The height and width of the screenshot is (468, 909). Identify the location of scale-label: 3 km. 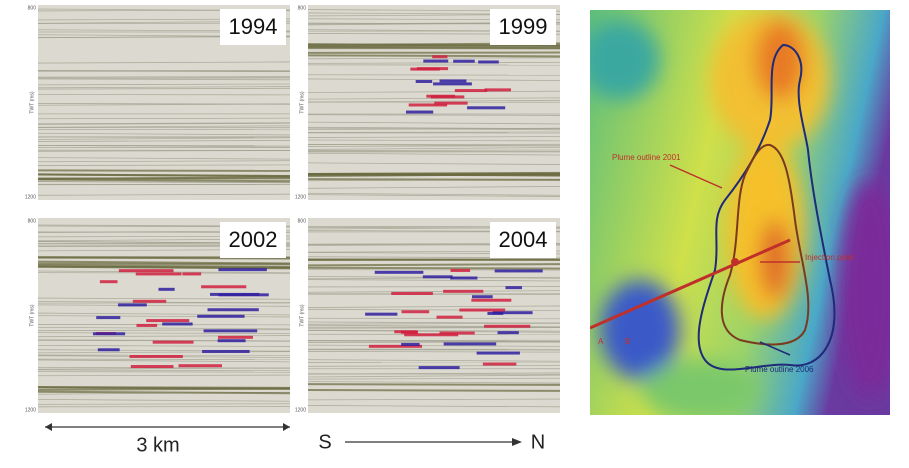
(157, 445).